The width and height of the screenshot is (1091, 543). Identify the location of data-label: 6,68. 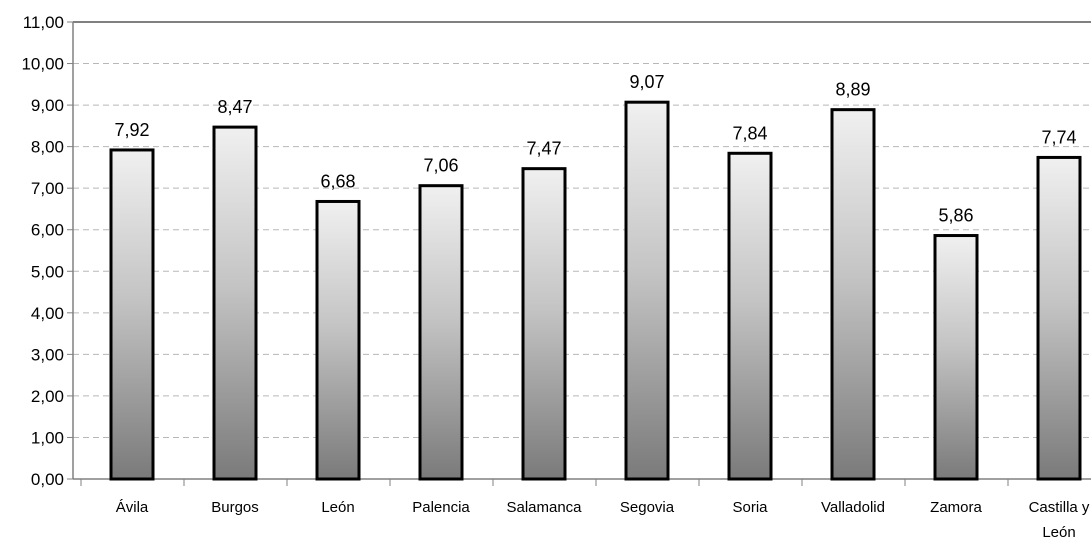
(337, 181).